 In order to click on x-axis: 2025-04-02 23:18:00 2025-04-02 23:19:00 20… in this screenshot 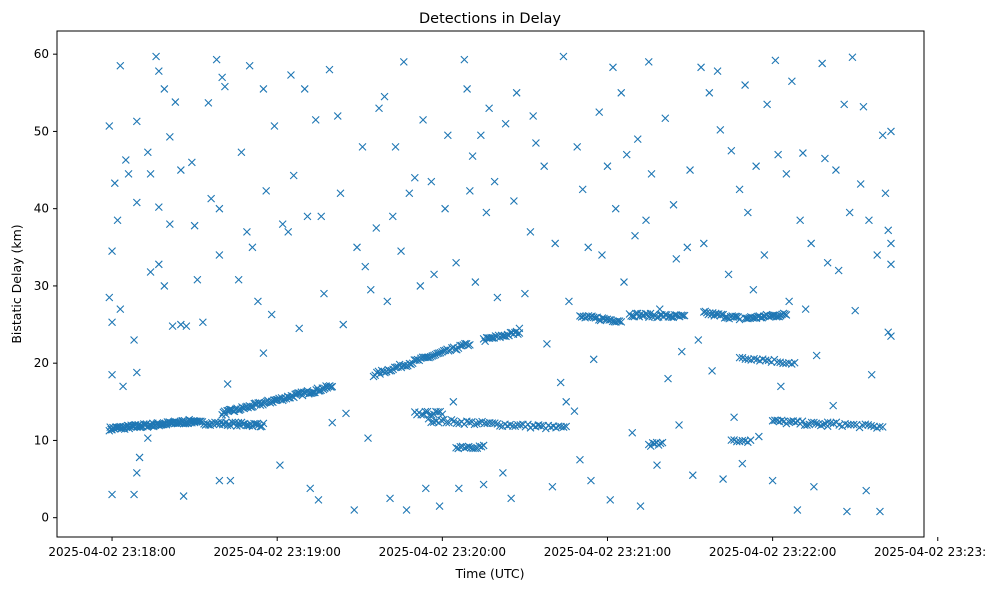, I will do `click(517, 548)`.